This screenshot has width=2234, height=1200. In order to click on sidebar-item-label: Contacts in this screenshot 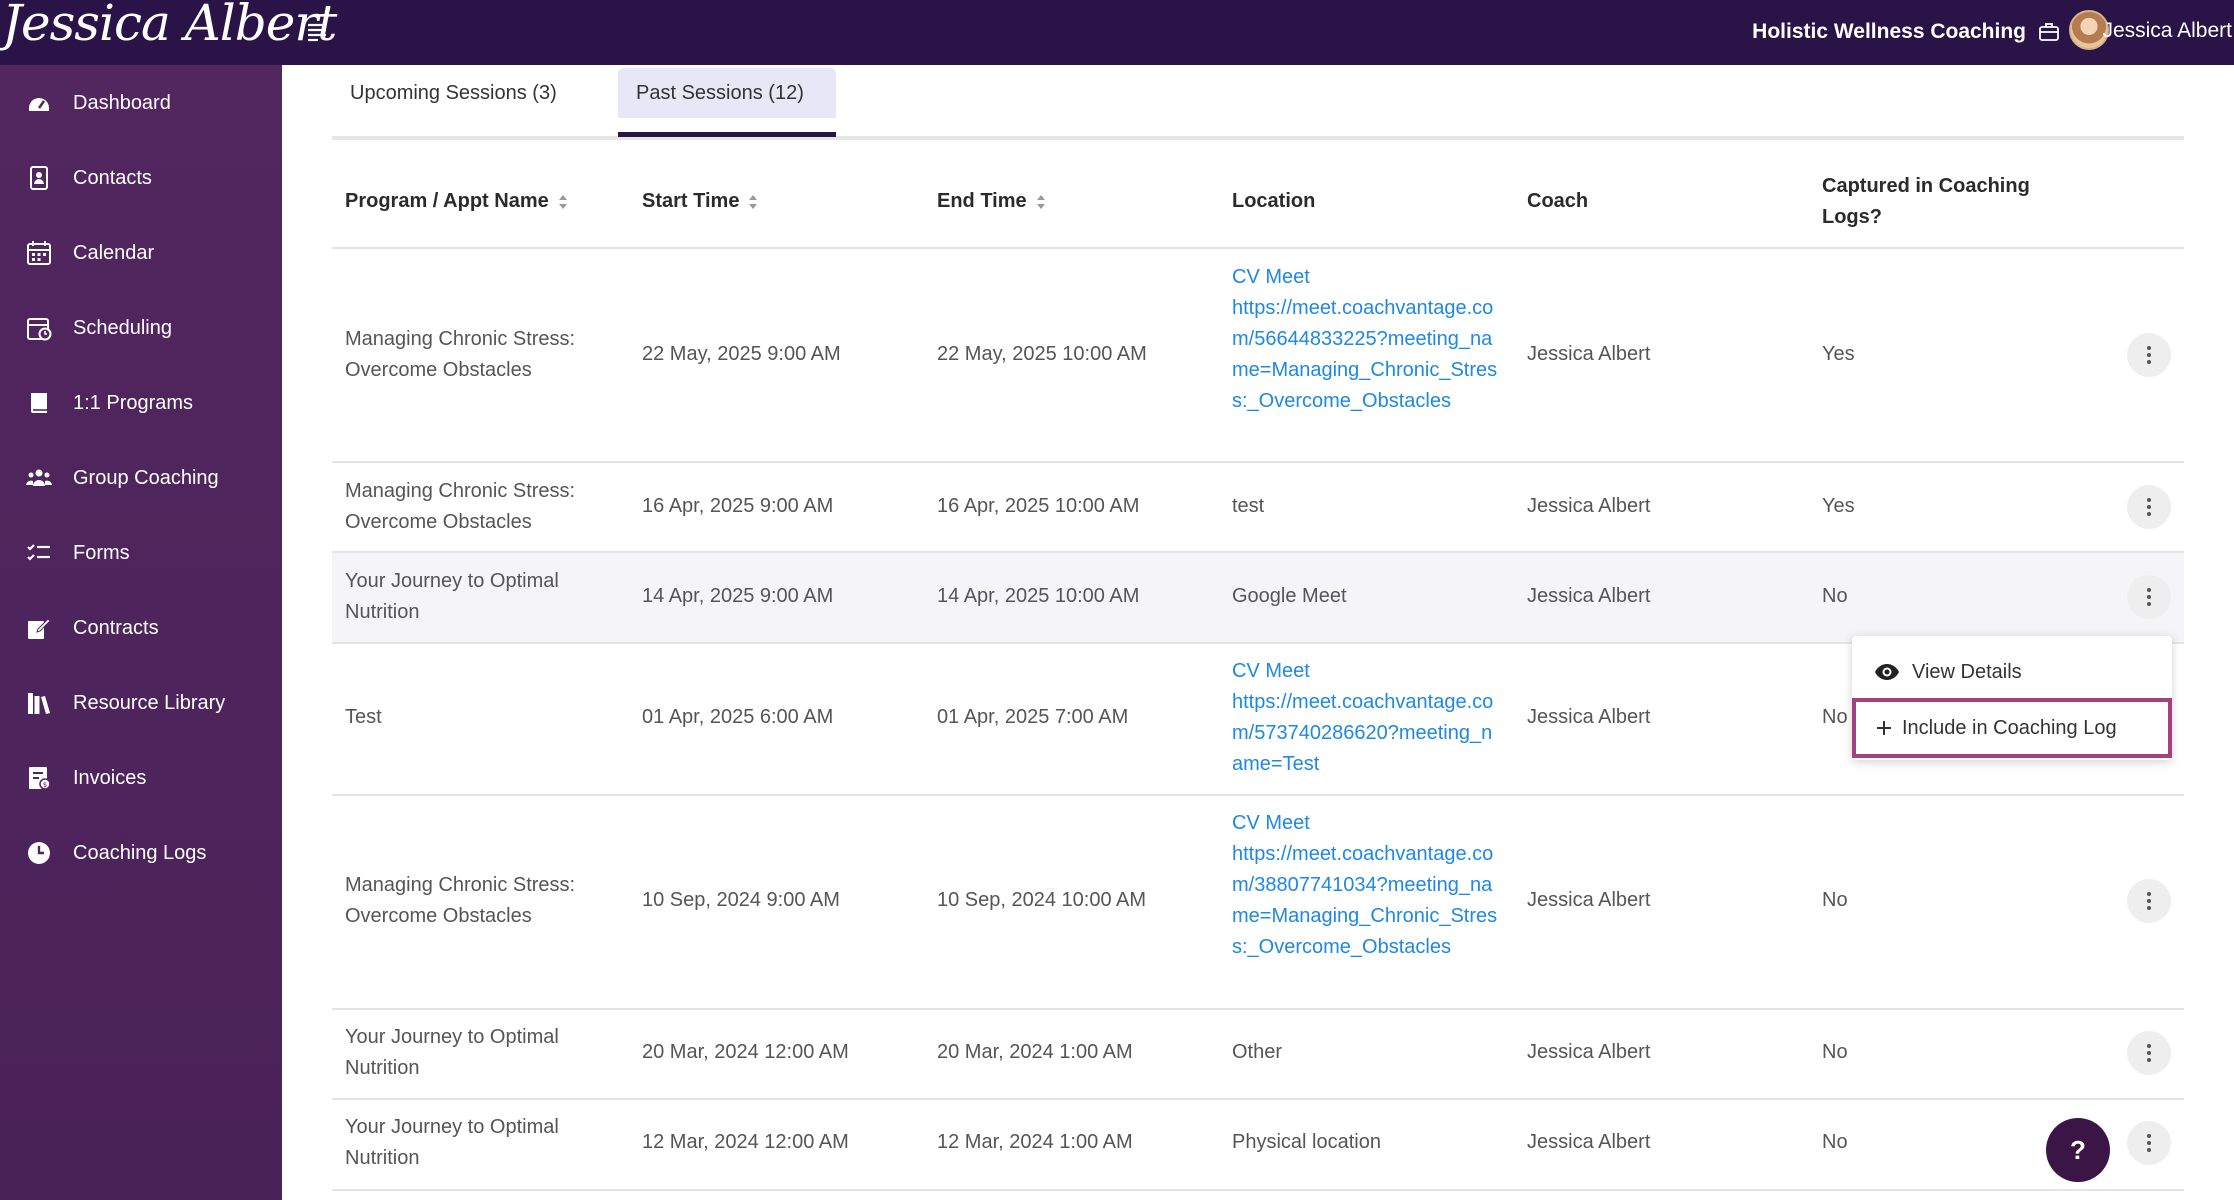, I will do `click(112, 177)`.